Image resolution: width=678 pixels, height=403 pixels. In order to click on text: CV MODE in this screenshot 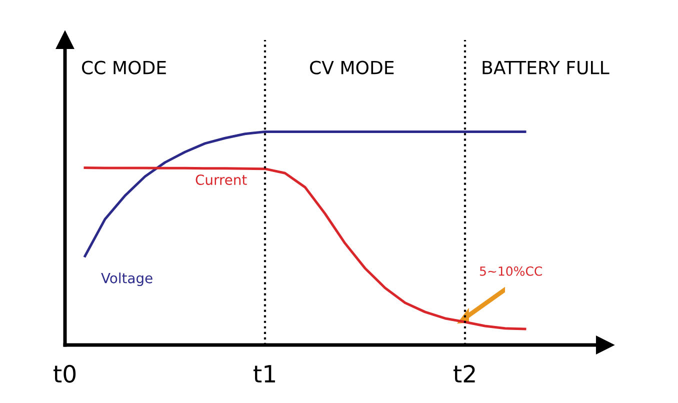, I will do `click(352, 67)`.